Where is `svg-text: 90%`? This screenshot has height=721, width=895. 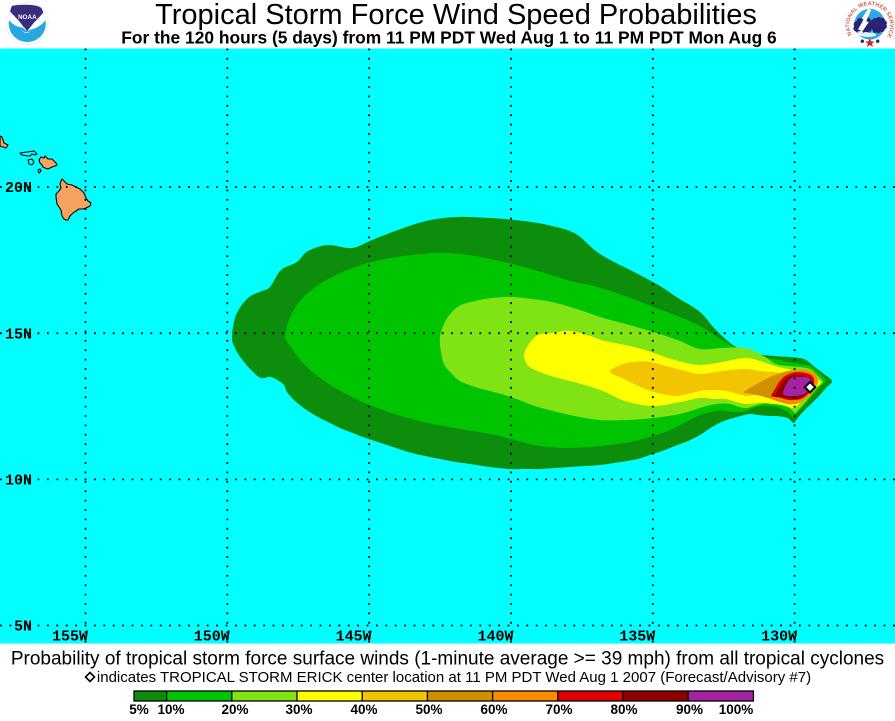
svg-text: 90% is located at coordinates (689, 709).